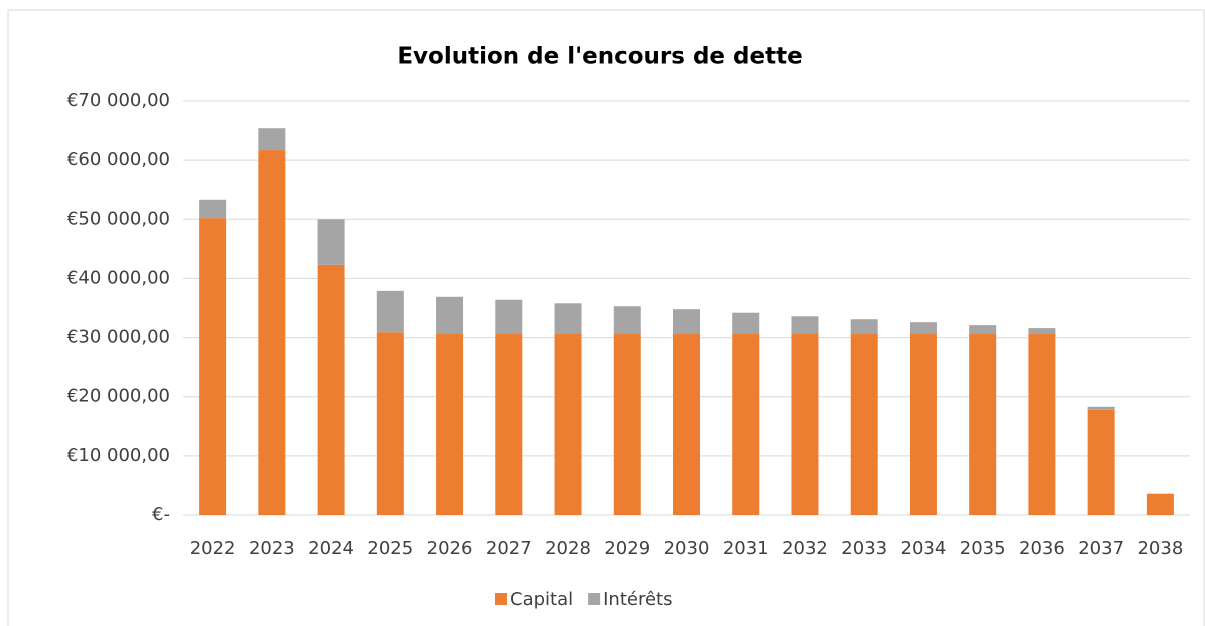  I want to click on y-tick-label: €70 000,00, so click(118, 100).